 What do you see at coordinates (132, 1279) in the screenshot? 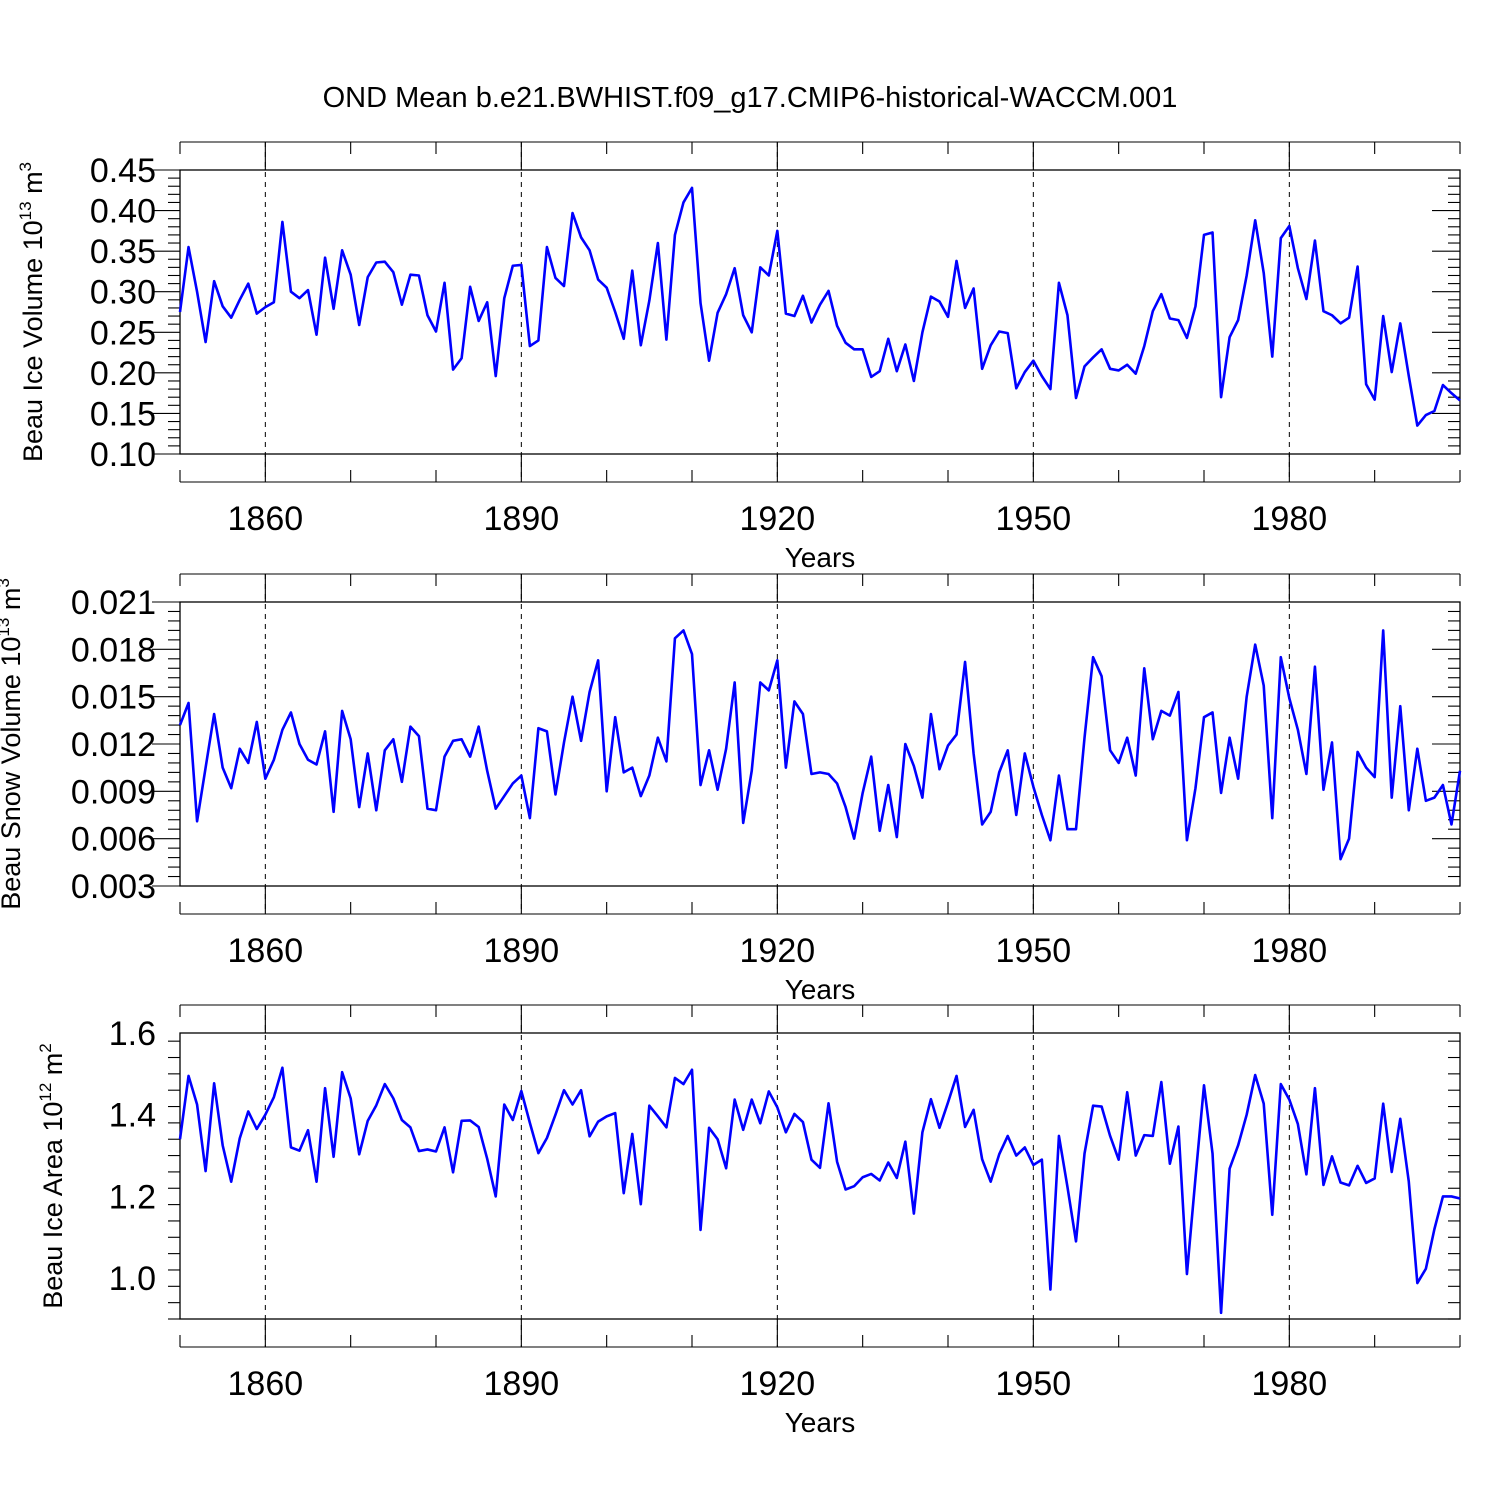
I see `y-tick-label: 1.0` at bounding box center [132, 1279].